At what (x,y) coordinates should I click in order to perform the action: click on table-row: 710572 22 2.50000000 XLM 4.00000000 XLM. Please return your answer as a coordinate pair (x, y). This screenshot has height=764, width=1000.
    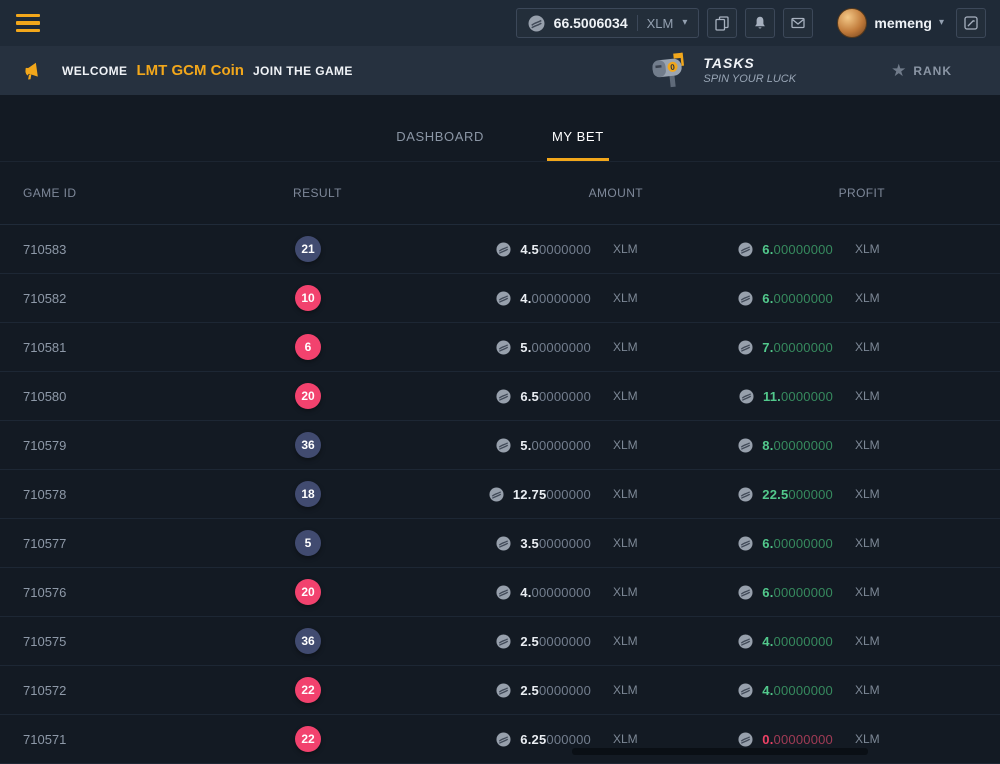
    Looking at the image, I should click on (500, 690).